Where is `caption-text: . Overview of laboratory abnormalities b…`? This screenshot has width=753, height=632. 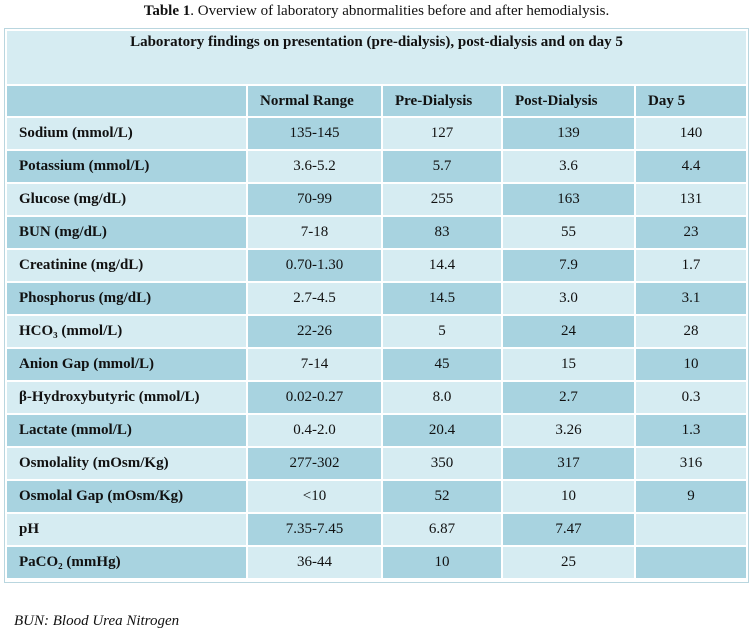 caption-text: . Overview of laboratory abnormalities b… is located at coordinates (400, 11).